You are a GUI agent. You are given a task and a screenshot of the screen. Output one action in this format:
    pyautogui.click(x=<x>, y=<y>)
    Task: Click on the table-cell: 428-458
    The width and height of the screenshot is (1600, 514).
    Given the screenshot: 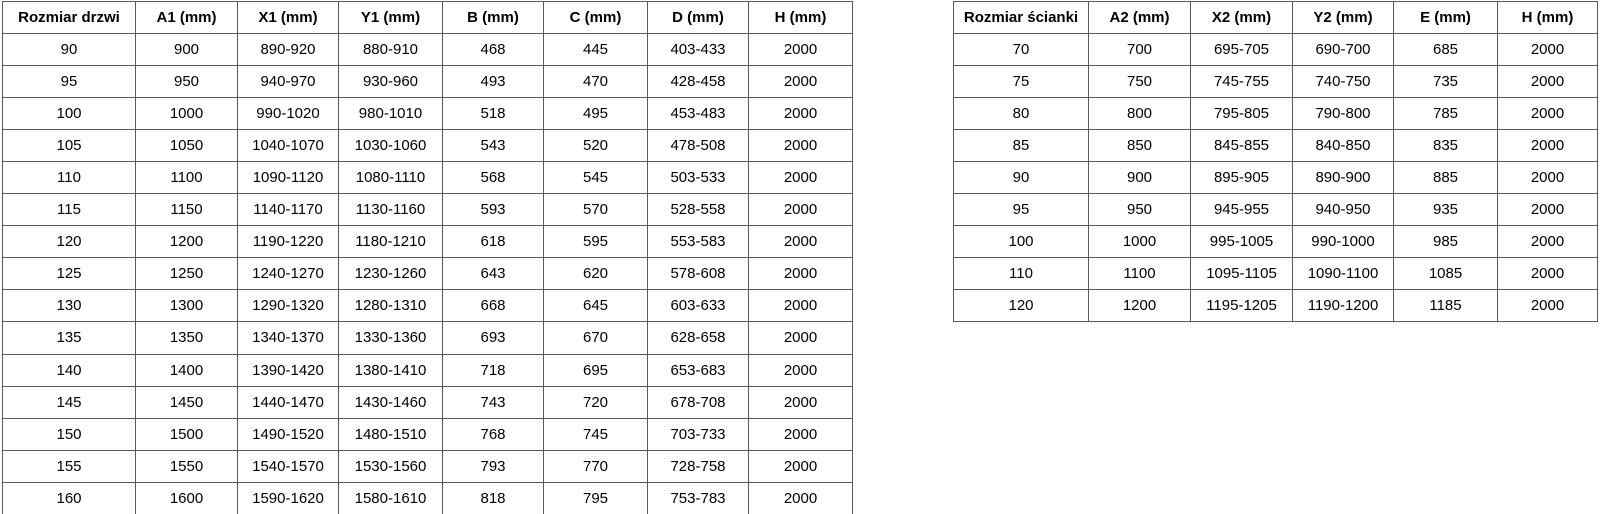 What is the action you would take?
    pyautogui.click(x=698, y=82)
    